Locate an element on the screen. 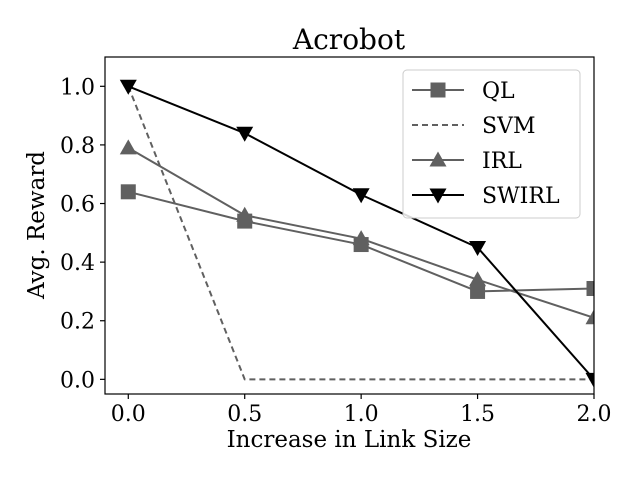 Image resolution: width=640 pixels, height=484 pixels. legend-label: IRL is located at coordinates (502, 161).